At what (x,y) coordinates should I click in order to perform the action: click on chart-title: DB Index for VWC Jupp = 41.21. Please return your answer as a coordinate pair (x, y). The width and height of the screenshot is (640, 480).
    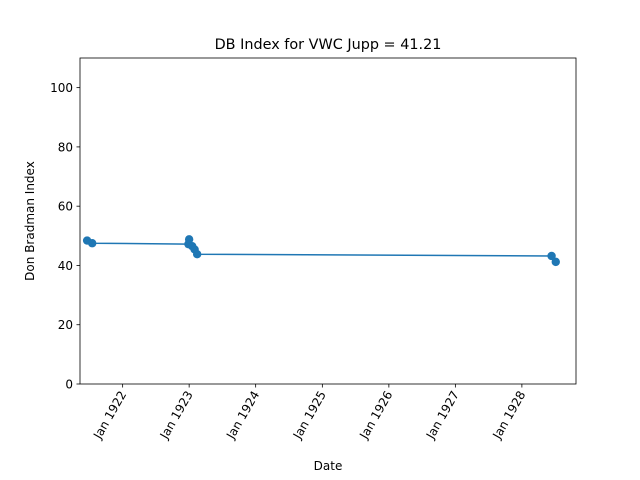
    Looking at the image, I should click on (328, 45).